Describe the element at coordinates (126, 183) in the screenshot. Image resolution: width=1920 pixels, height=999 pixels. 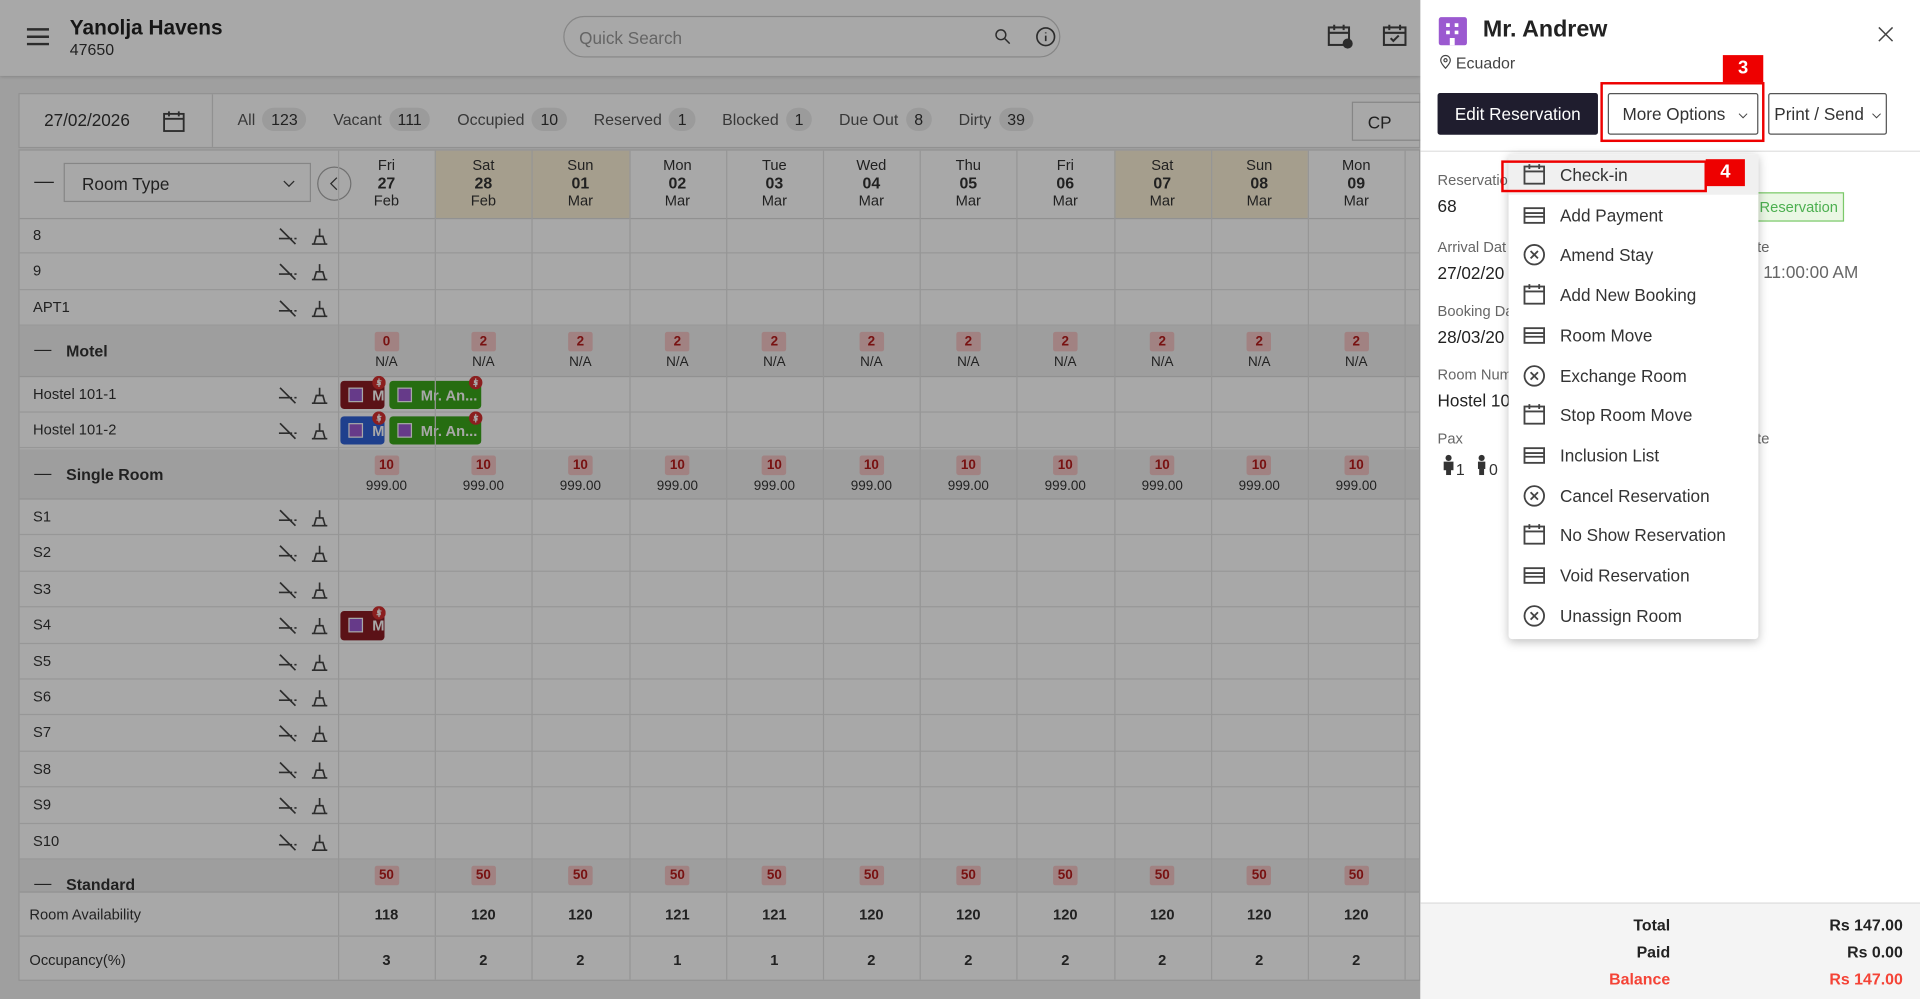
I see `room-type-text: Room Type` at that location.